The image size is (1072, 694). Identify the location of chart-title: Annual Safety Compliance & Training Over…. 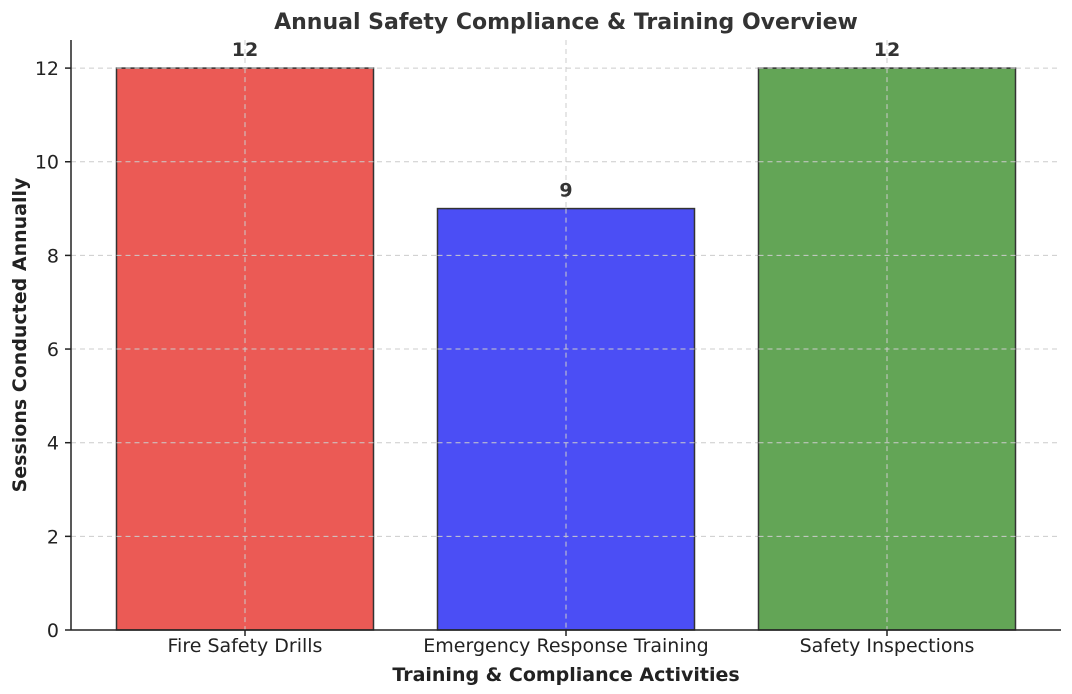
(566, 22).